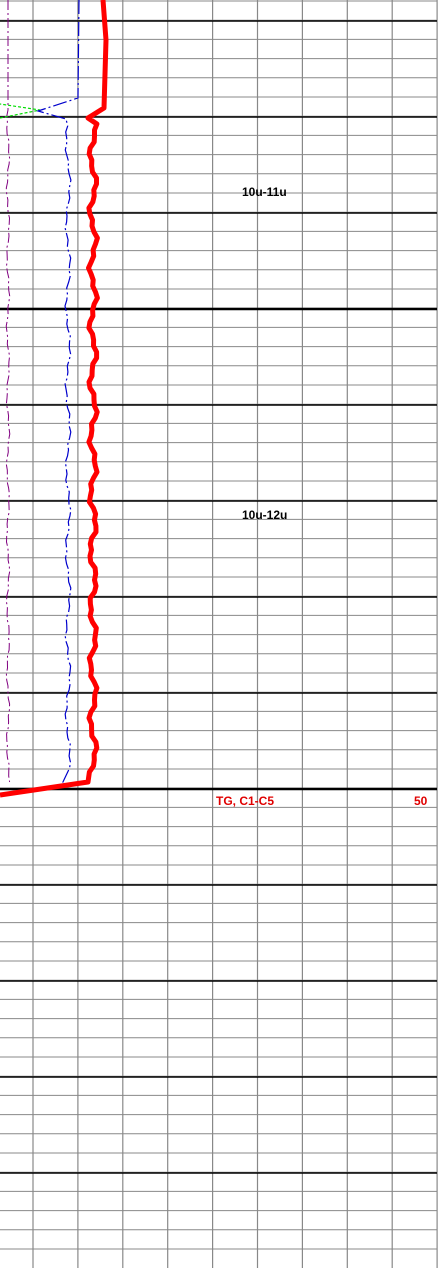 The image size is (442, 1268). I want to click on curve-name: TG, C1-C5, so click(245, 801).